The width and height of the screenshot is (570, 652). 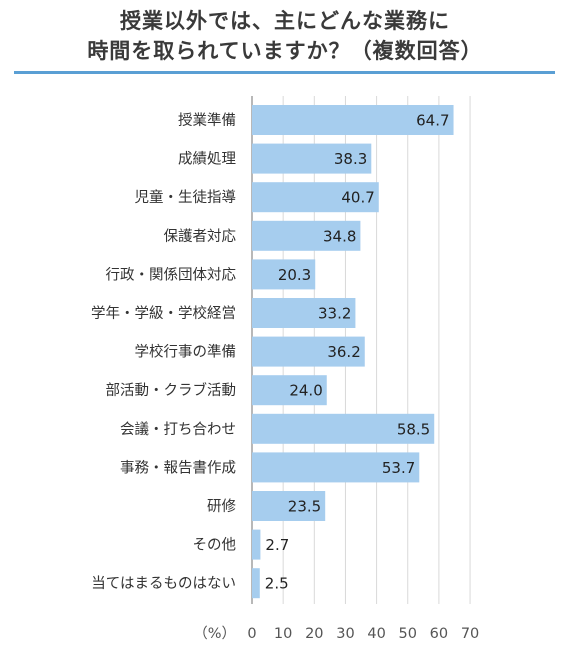 I want to click on x-tick-label: 70, so click(x=470, y=634).